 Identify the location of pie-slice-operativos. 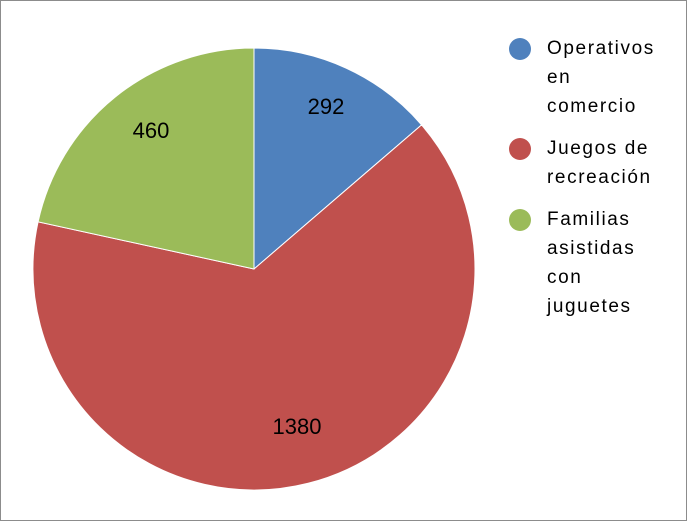
(338, 159).